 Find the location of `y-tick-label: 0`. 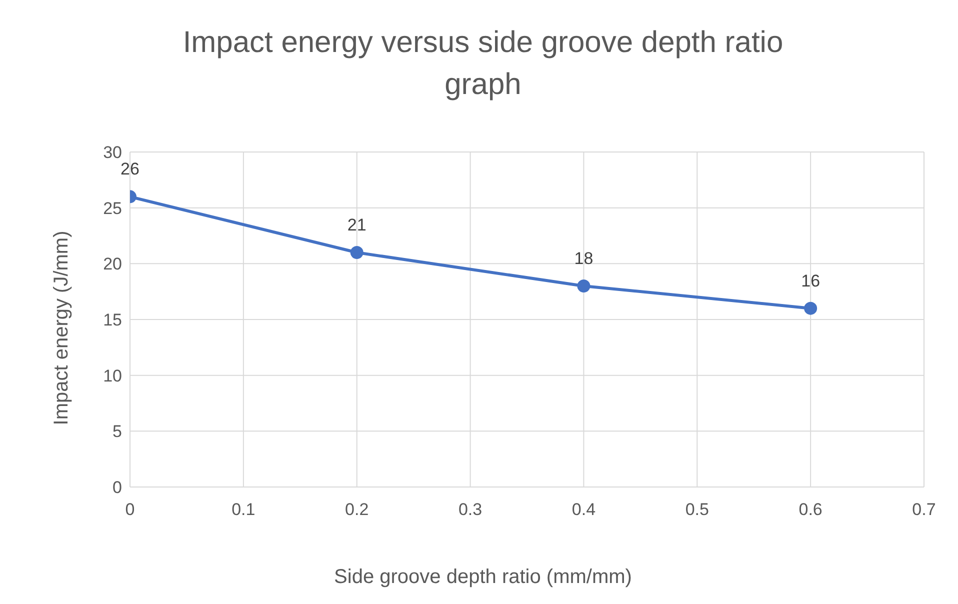

y-tick-label: 0 is located at coordinates (117, 488).